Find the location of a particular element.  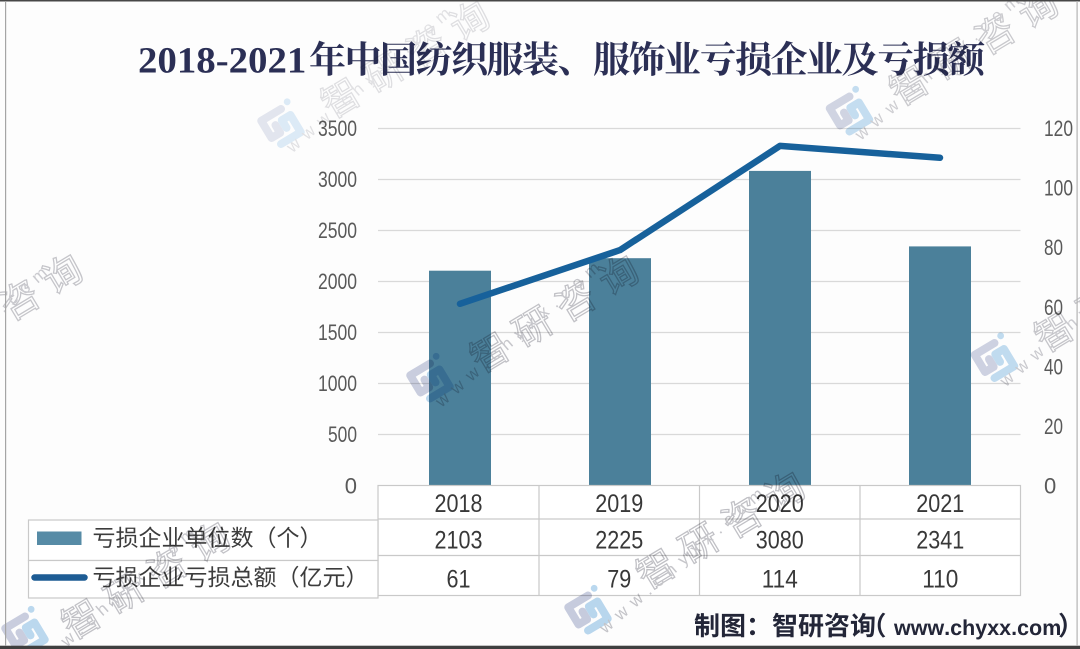

svg-text: 40 is located at coordinates (1053, 366).